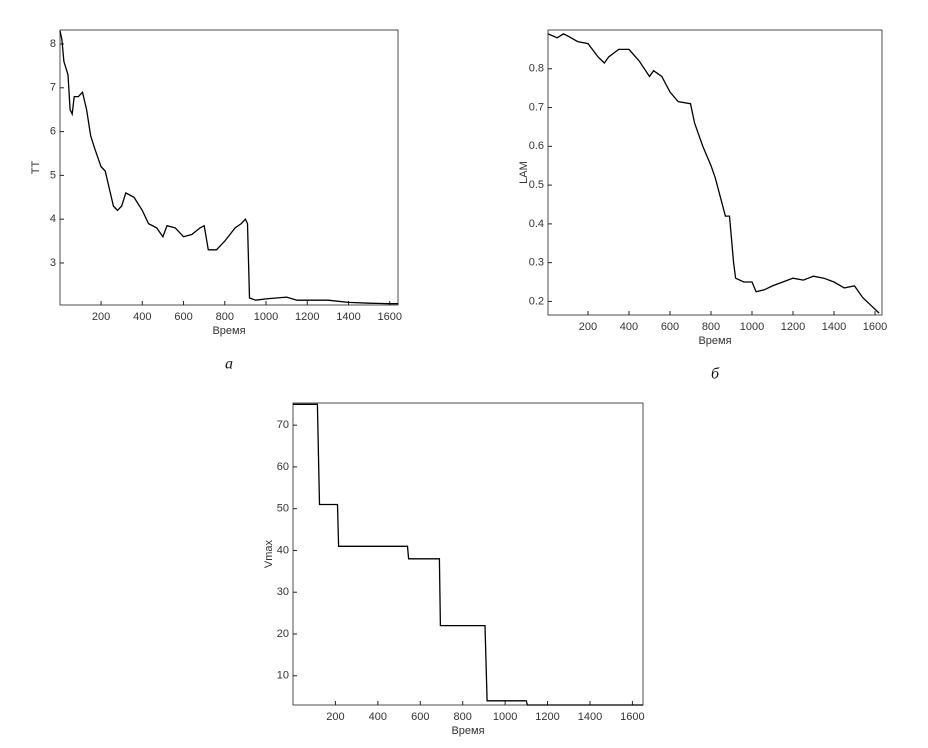  I want to click on y-tick-label: 4, so click(53, 219).